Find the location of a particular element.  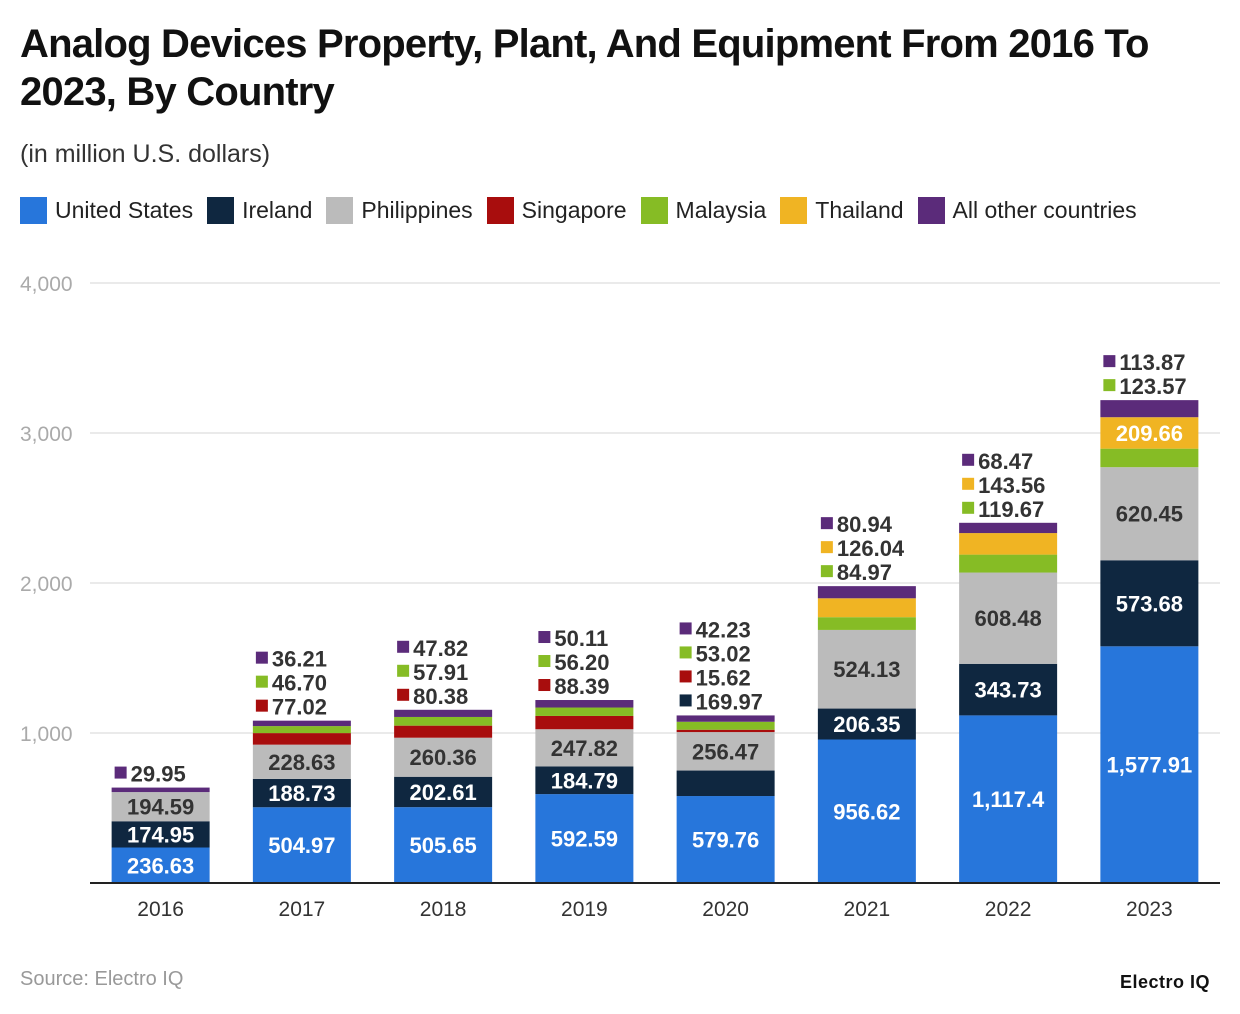

data-label: 620.45 is located at coordinates (1149, 514).